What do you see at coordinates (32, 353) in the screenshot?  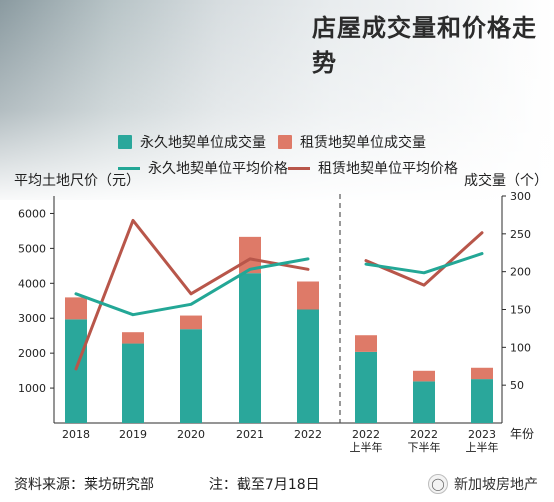 I see `left-tick-label: 2000` at bounding box center [32, 353].